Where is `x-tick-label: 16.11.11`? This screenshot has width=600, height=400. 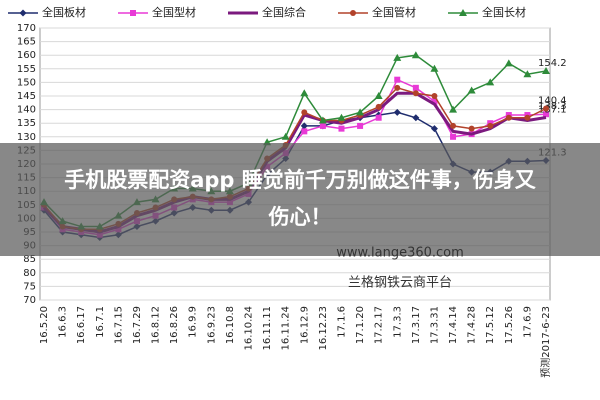 x-tick-label: 16.11.11 is located at coordinates (267, 328).